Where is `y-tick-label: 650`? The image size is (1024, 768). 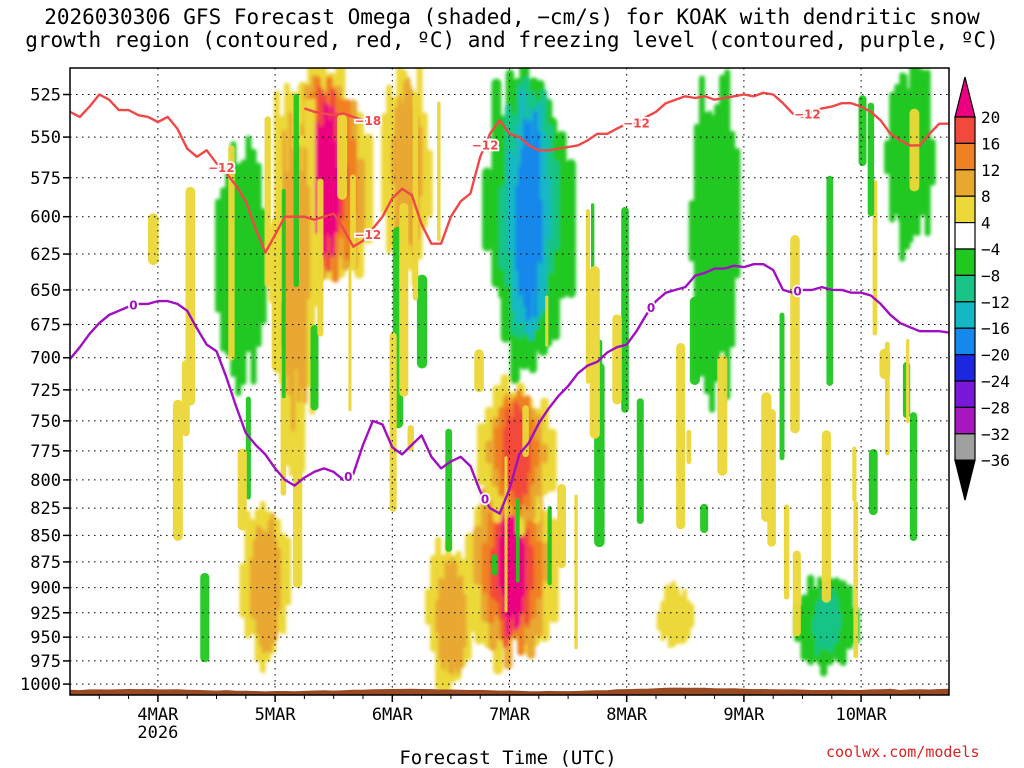 y-tick-label: 650 is located at coordinates (45, 291).